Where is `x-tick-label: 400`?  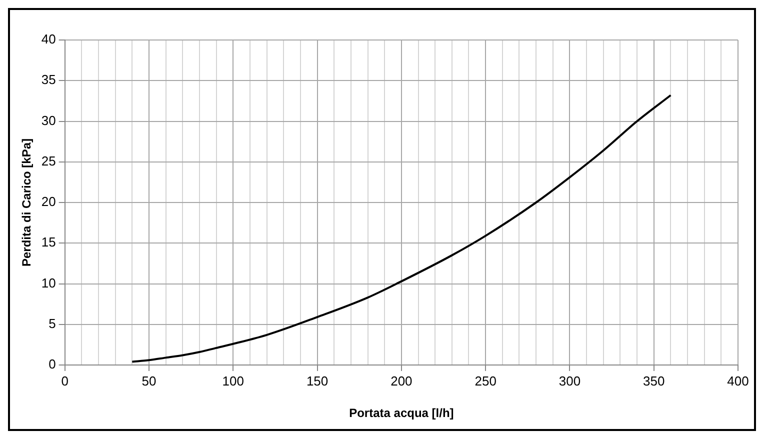 x-tick-label: 400 is located at coordinates (738, 380).